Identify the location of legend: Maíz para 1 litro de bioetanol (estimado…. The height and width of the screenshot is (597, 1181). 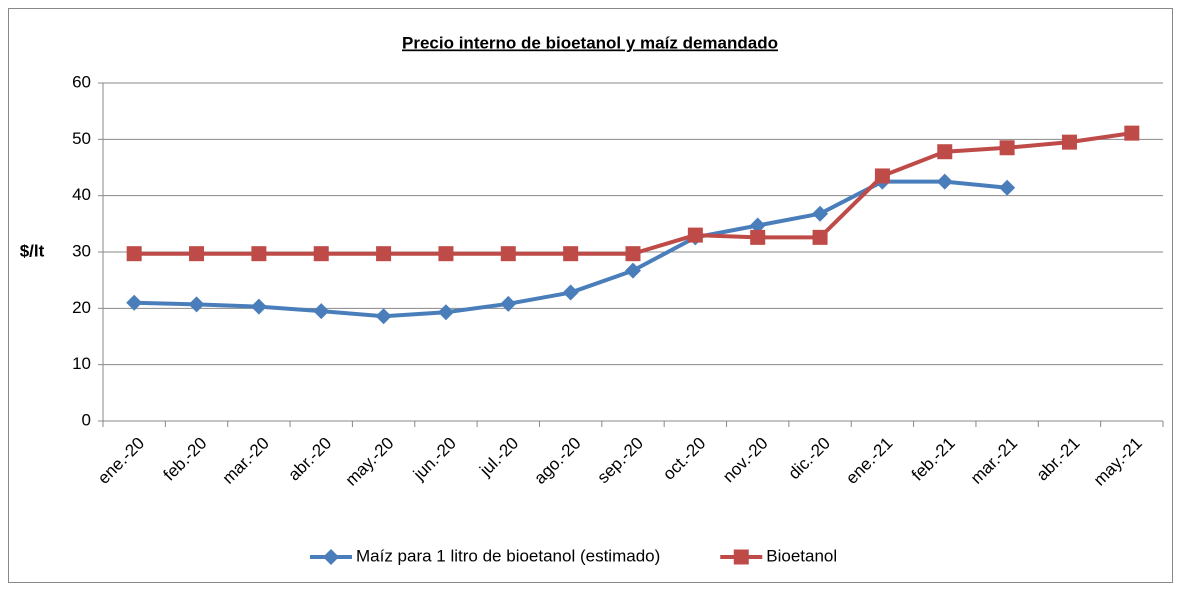
(573, 555).